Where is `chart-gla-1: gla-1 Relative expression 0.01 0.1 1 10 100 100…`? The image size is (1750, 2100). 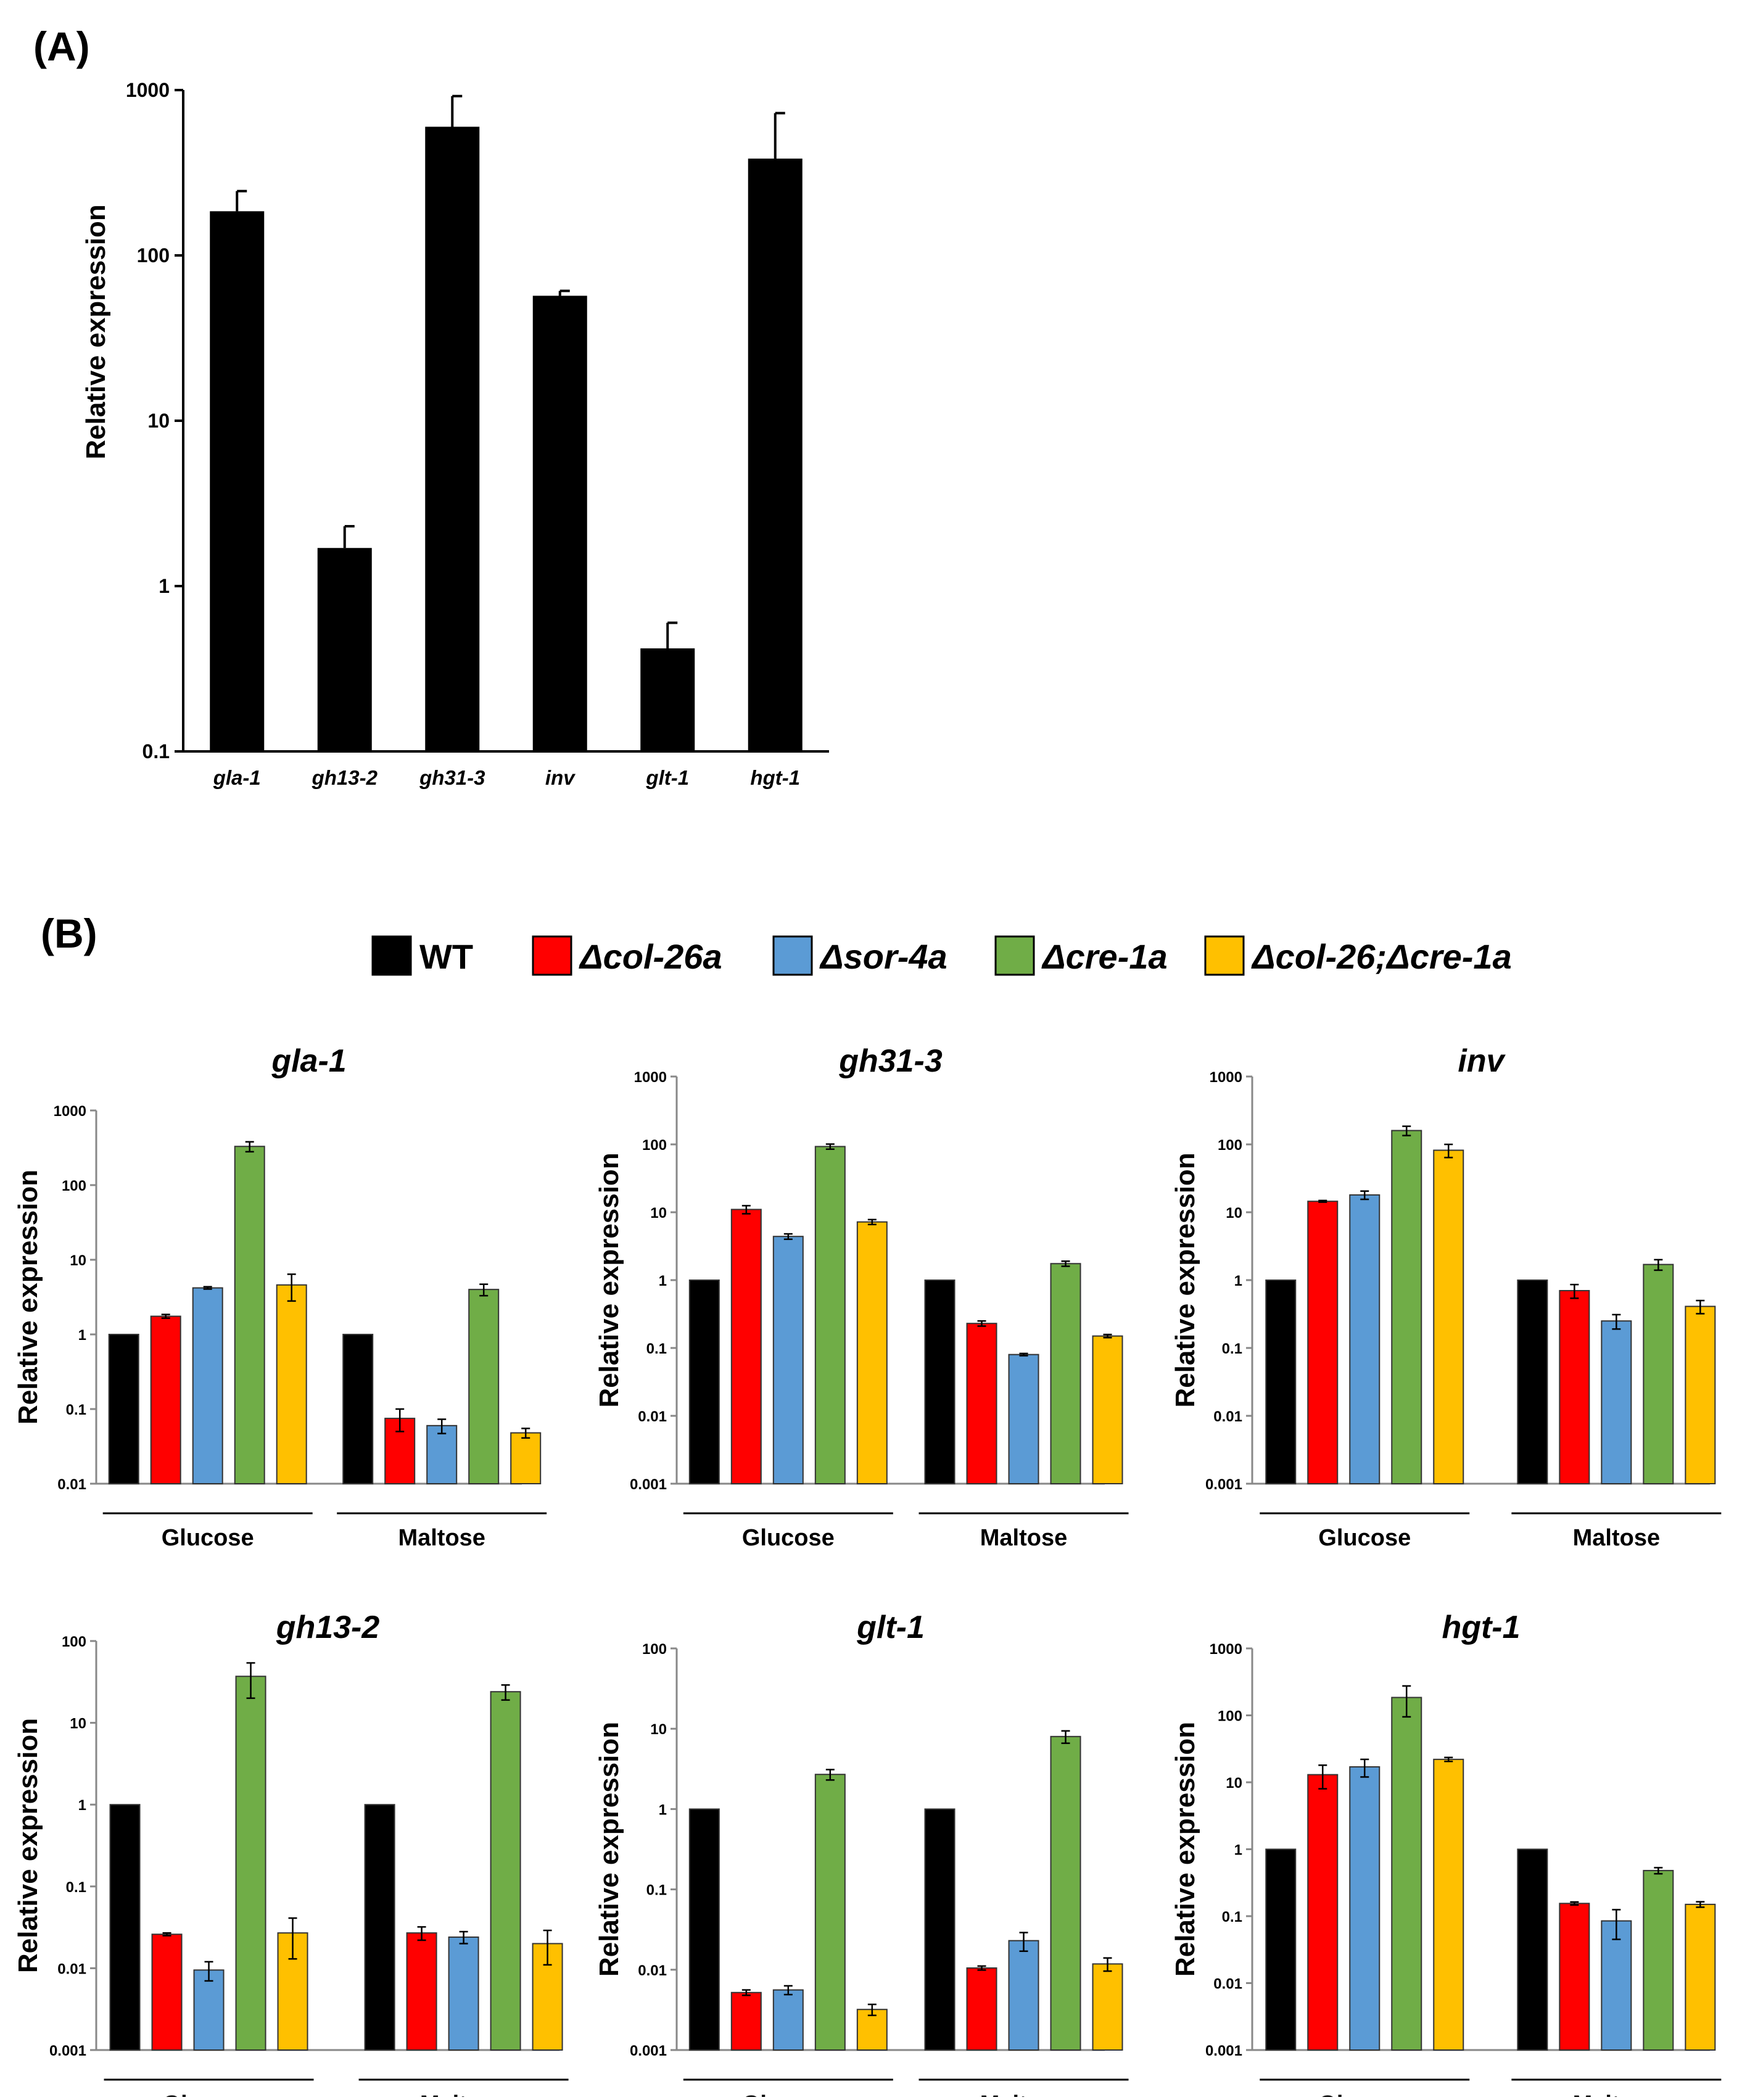
chart-gla-1: gla-1 Relative expression 0.01 0.1 1 10 100 100… is located at coordinates (280, 1297).